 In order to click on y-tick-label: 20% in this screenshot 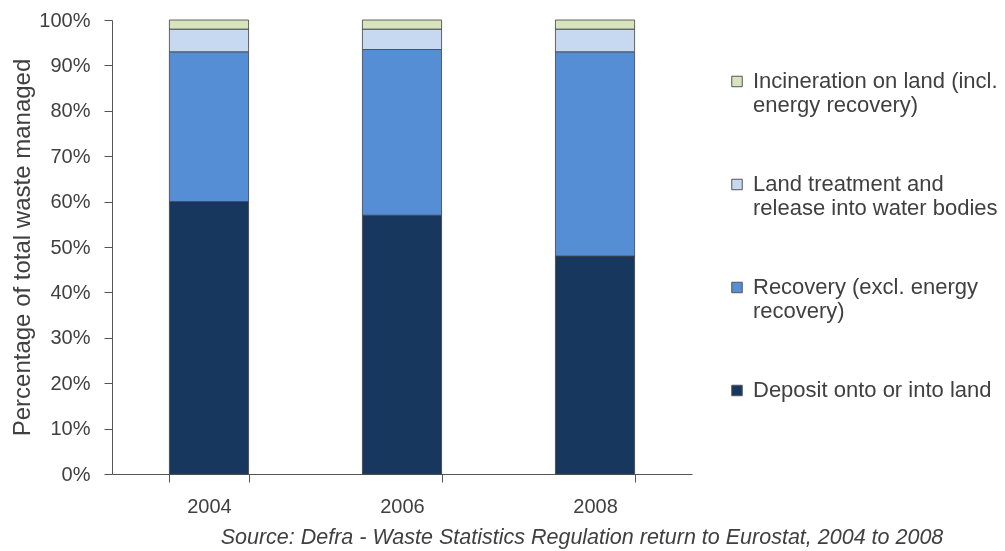, I will do `click(70, 382)`.